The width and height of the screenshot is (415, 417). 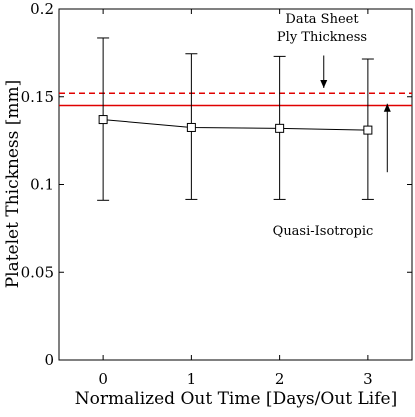 What do you see at coordinates (42, 185) in the screenshot?
I see `y-tick-label: 0.1` at bounding box center [42, 185].